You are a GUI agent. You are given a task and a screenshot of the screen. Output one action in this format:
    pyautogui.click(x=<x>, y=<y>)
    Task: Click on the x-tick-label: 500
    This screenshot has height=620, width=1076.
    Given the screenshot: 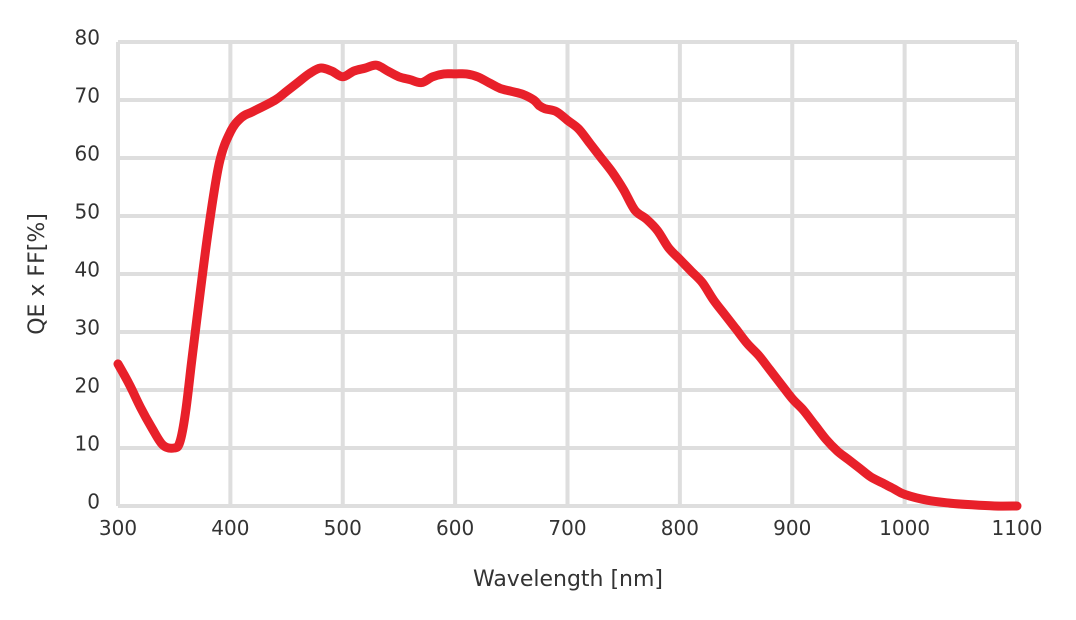 What is the action you would take?
    pyautogui.click(x=343, y=528)
    